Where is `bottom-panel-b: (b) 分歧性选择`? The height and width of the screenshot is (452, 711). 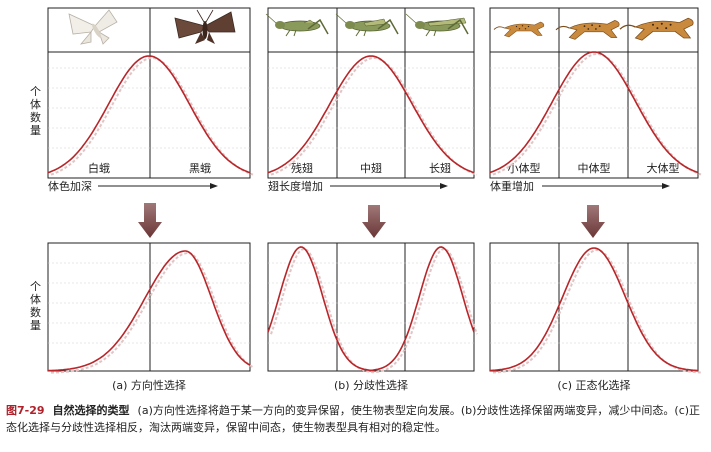 bottom-panel-b: (b) 分歧性选择 is located at coordinates (372, 317).